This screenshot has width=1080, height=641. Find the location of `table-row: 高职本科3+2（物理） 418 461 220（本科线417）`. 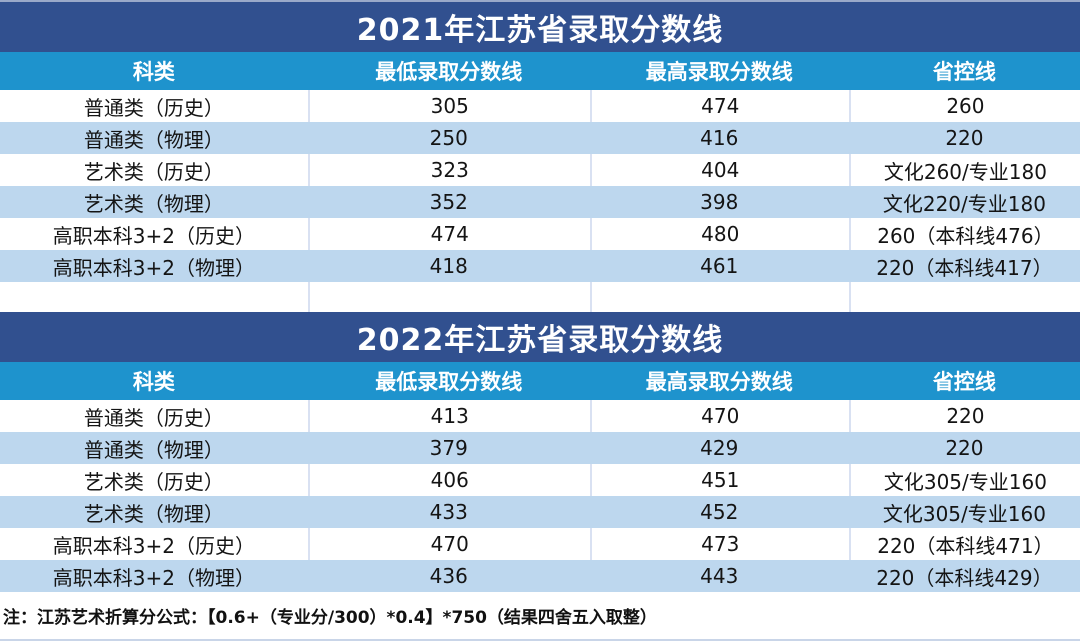

table-row: 高职本科3+2（物理） 418 461 220（本科线417） is located at coordinates (540, 266).